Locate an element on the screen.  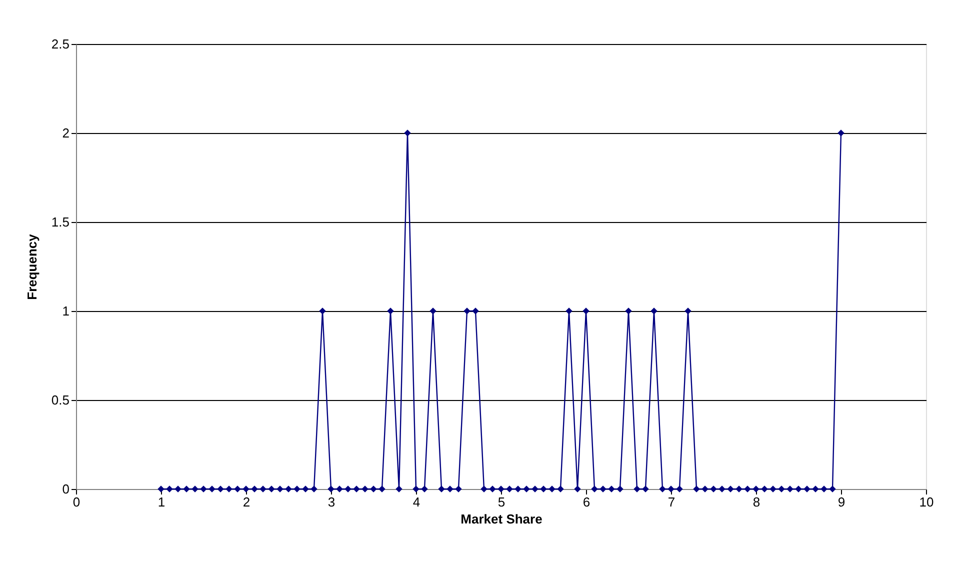
x-tick-label: 9 is located at coordinates (842, 502).